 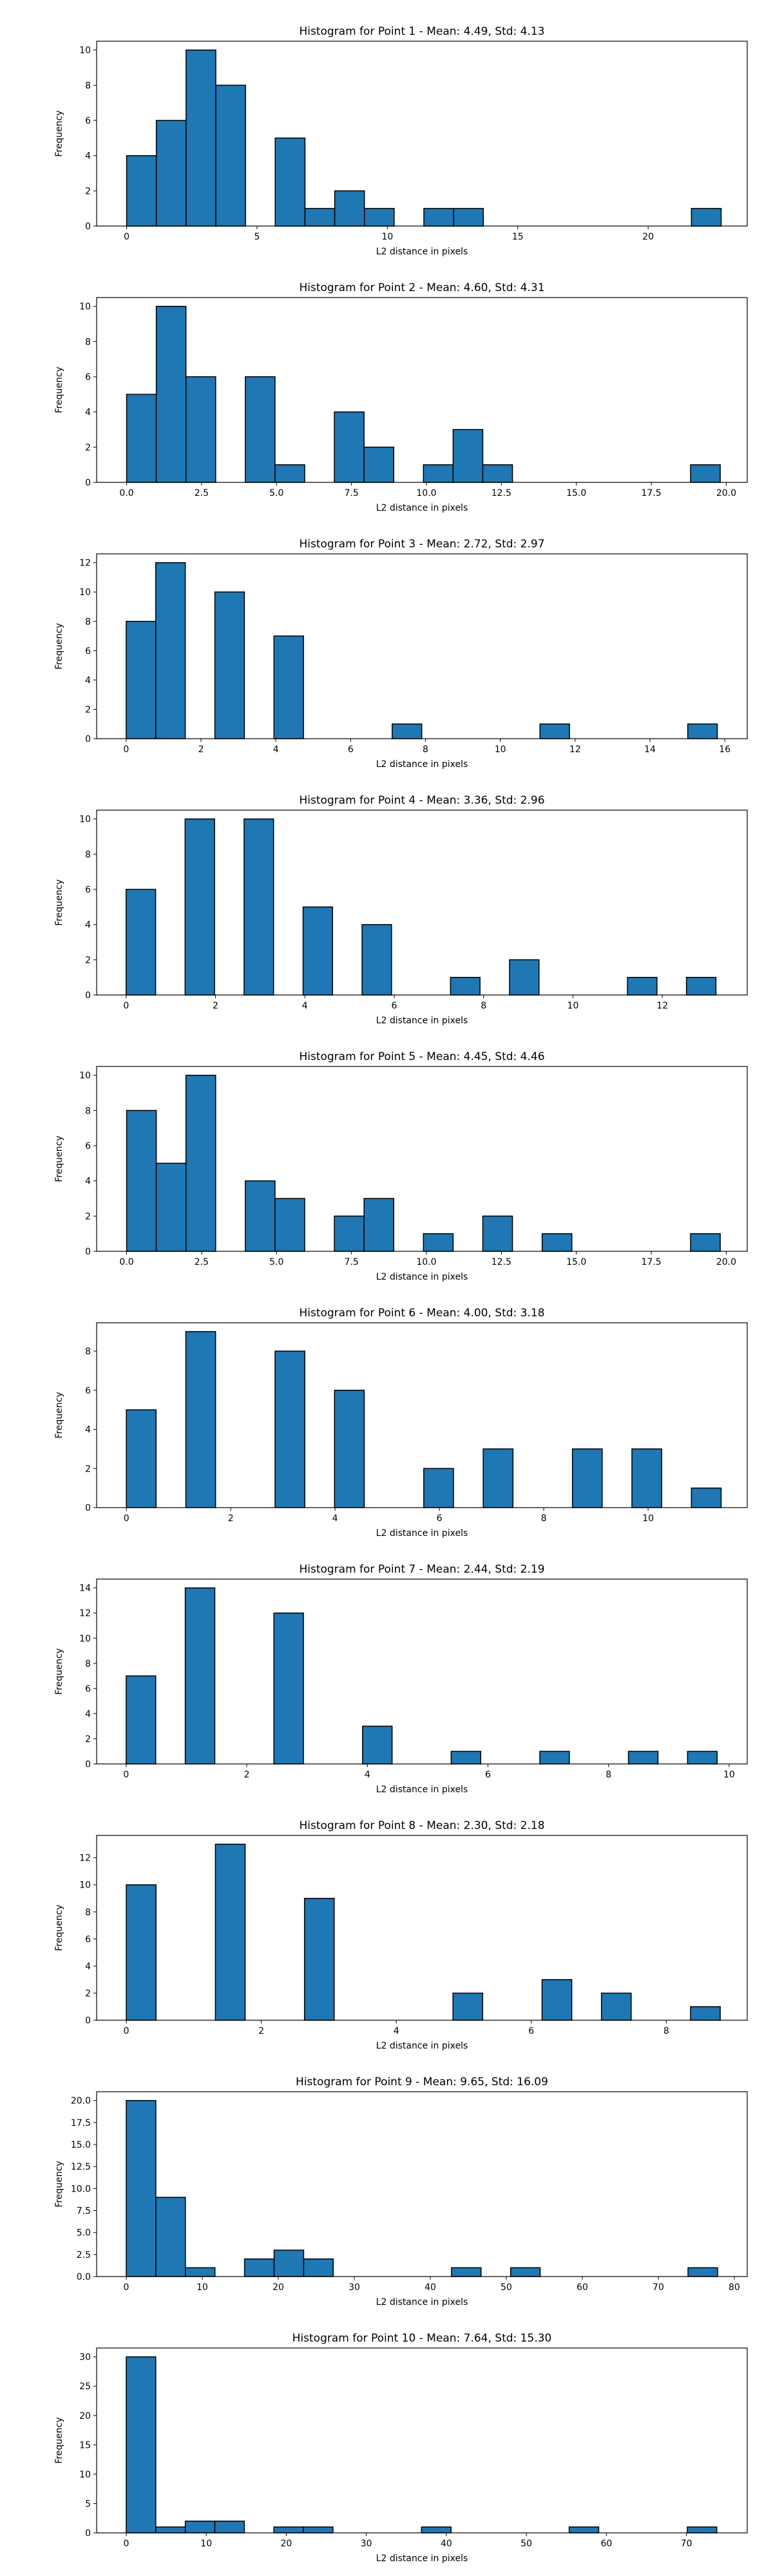 I want to click on y-tick-label: 20.0, so click(x=81, y=2101).